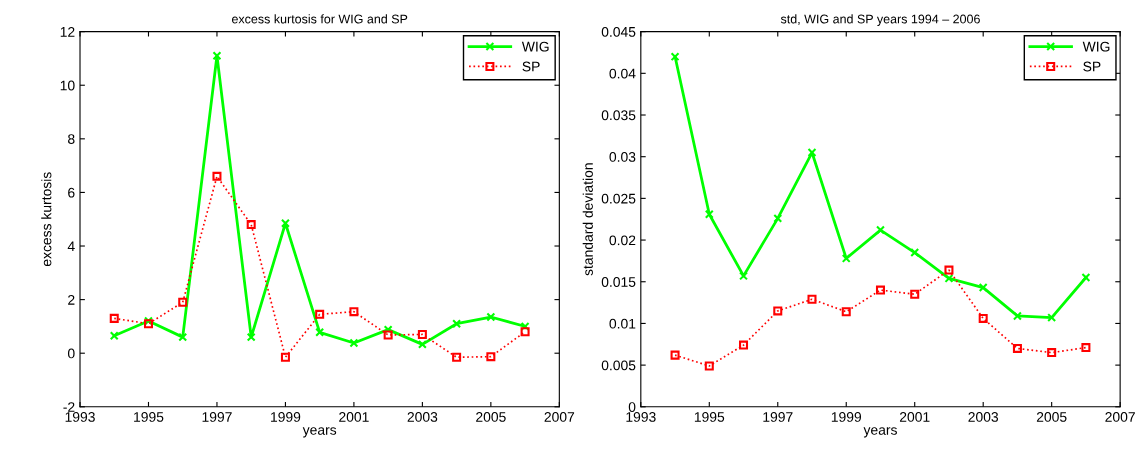 The height and width of the screenshot is (452, 1143). Describe the element at coordinates (618, 31) in the screenshot. I see `y-tick-label: 0.045` at that location.